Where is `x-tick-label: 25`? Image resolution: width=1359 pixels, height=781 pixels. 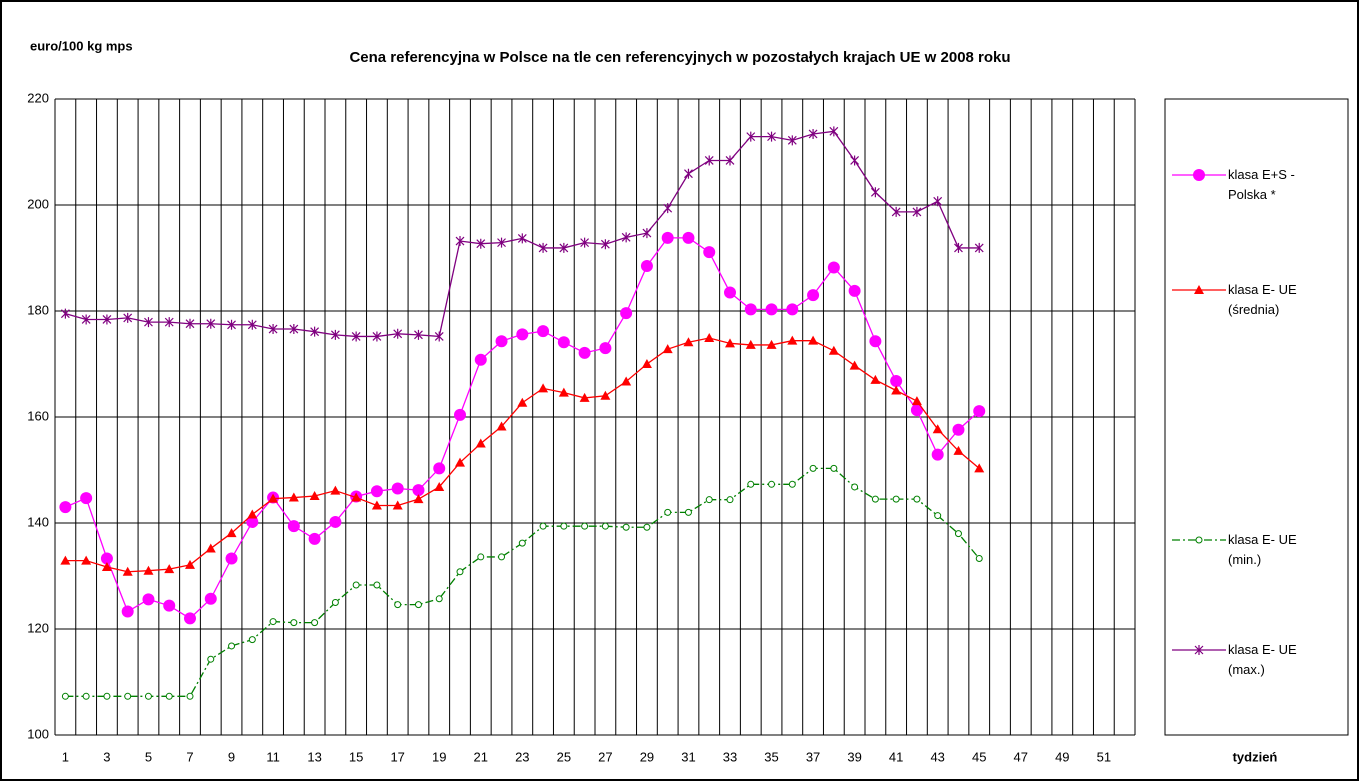 x-tick-label: 25 is located at coordinates (564, 756).